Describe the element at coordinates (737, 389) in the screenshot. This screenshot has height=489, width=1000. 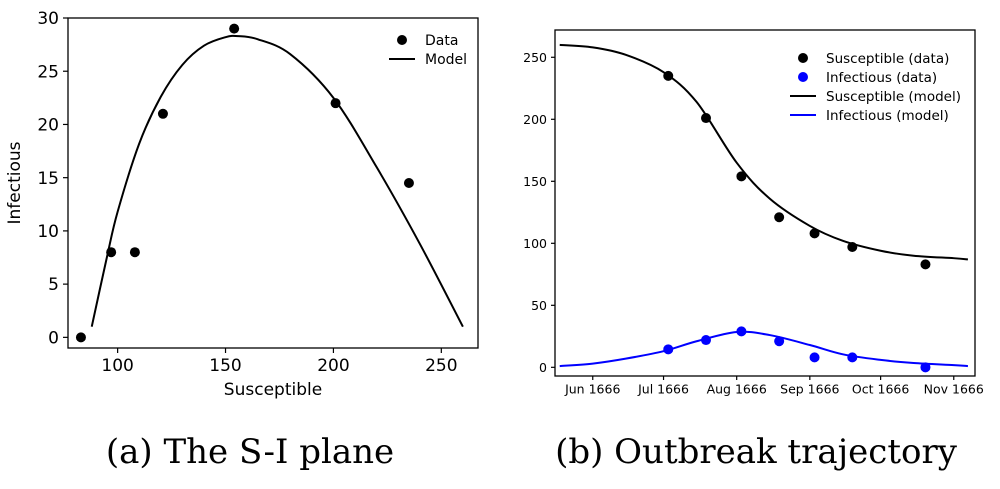
I see `x-tick-label: Aug 1666` at that location.